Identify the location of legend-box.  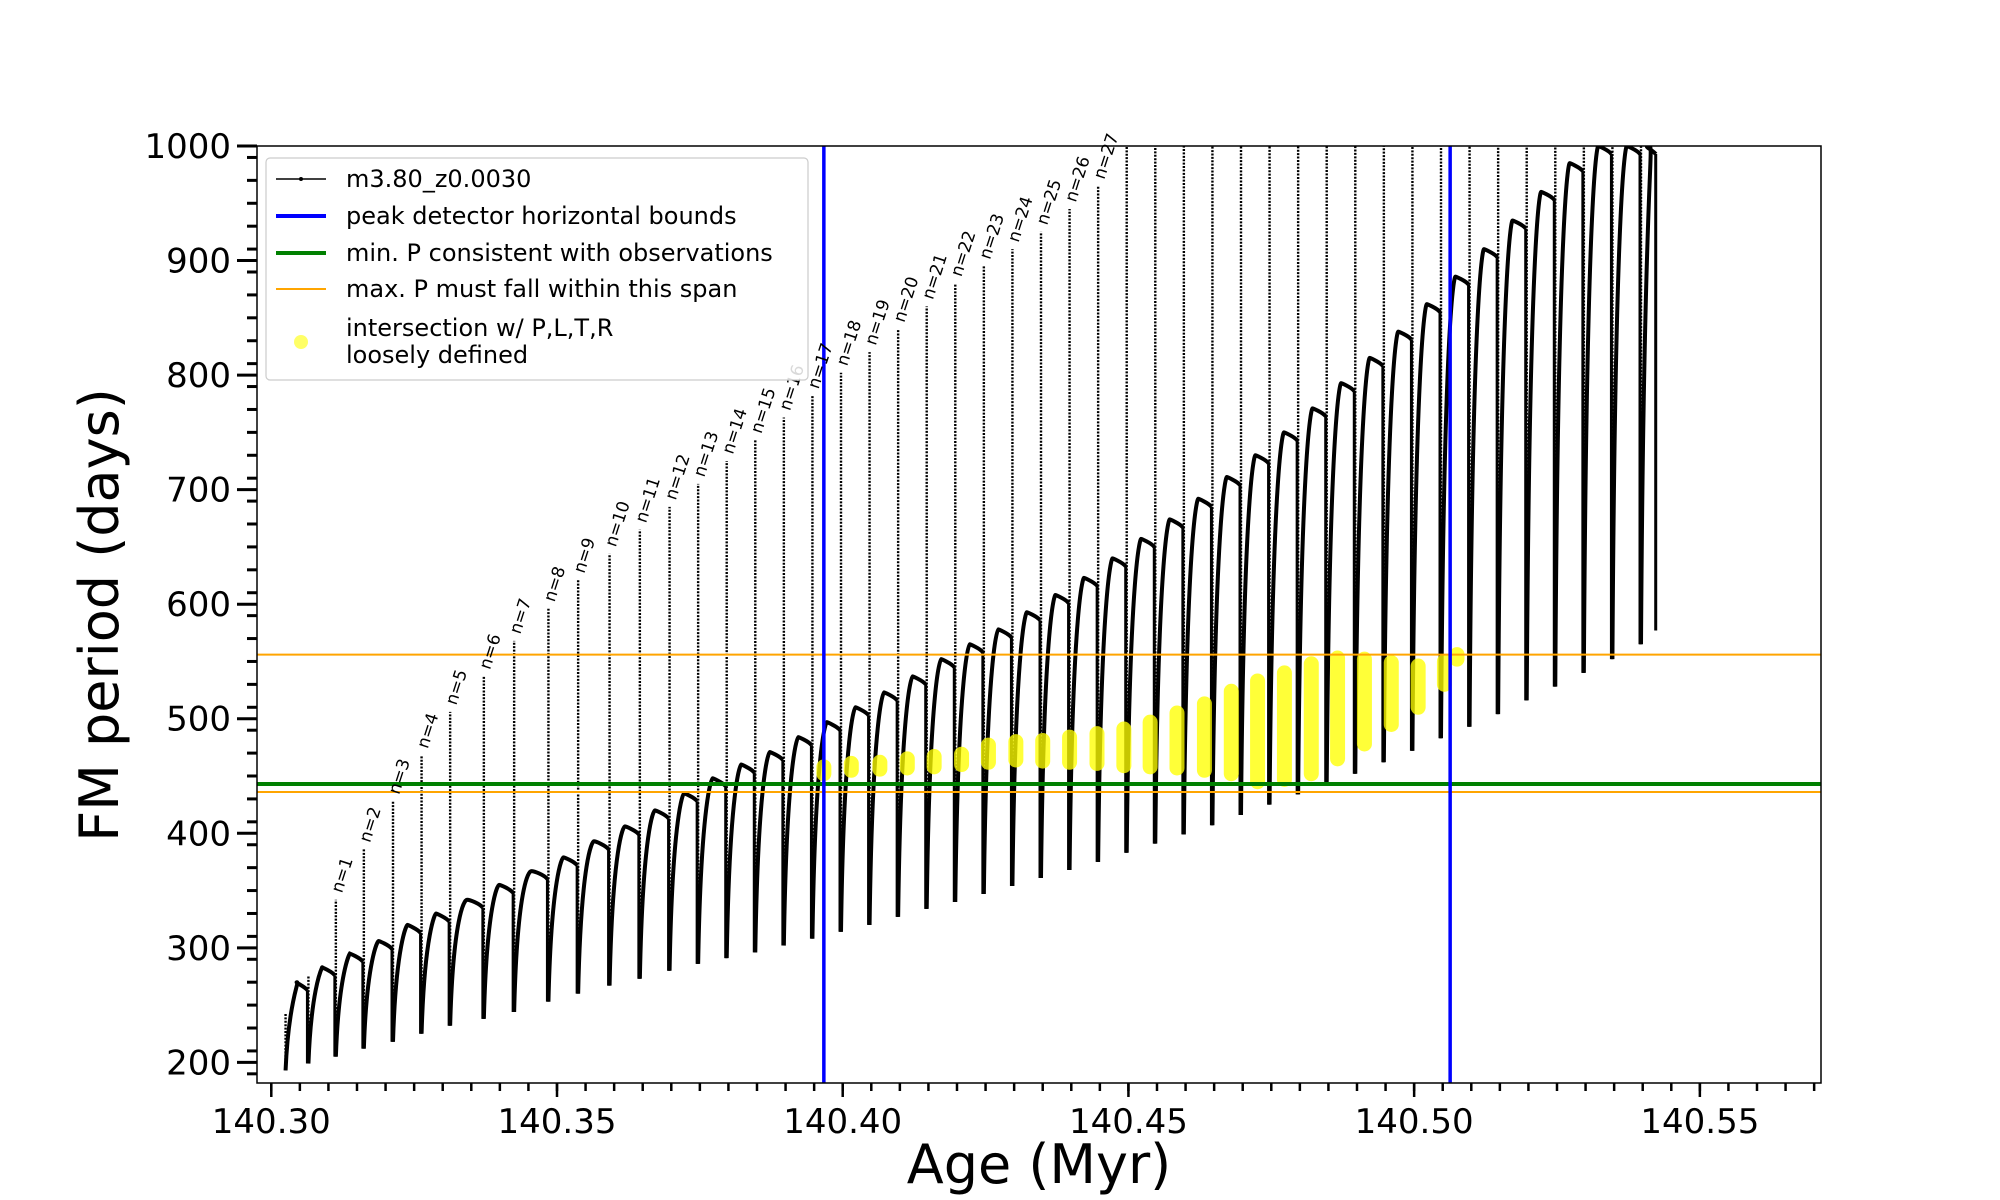
(537, 269).